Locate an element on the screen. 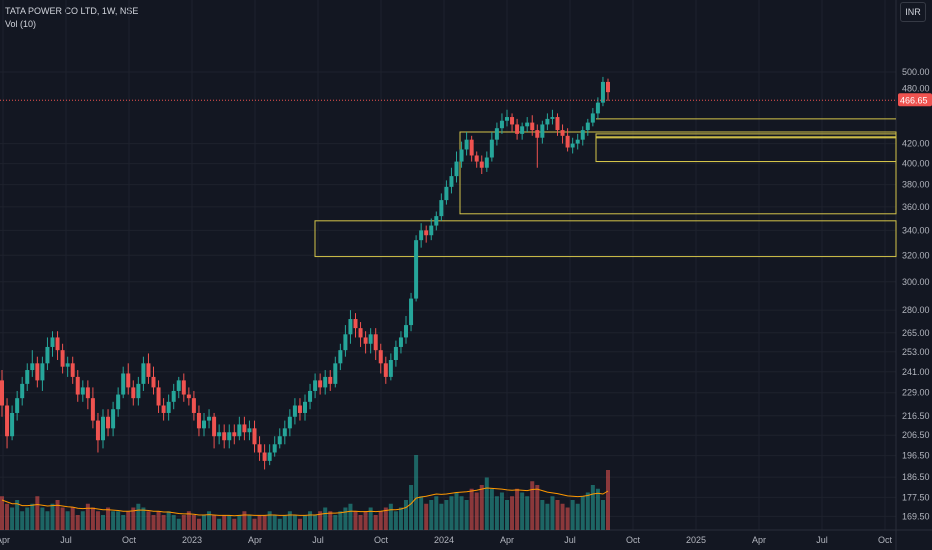 This screenshot has height=550, width=932. y-tick-label: 340.00 is located at coordinates (916, 230).